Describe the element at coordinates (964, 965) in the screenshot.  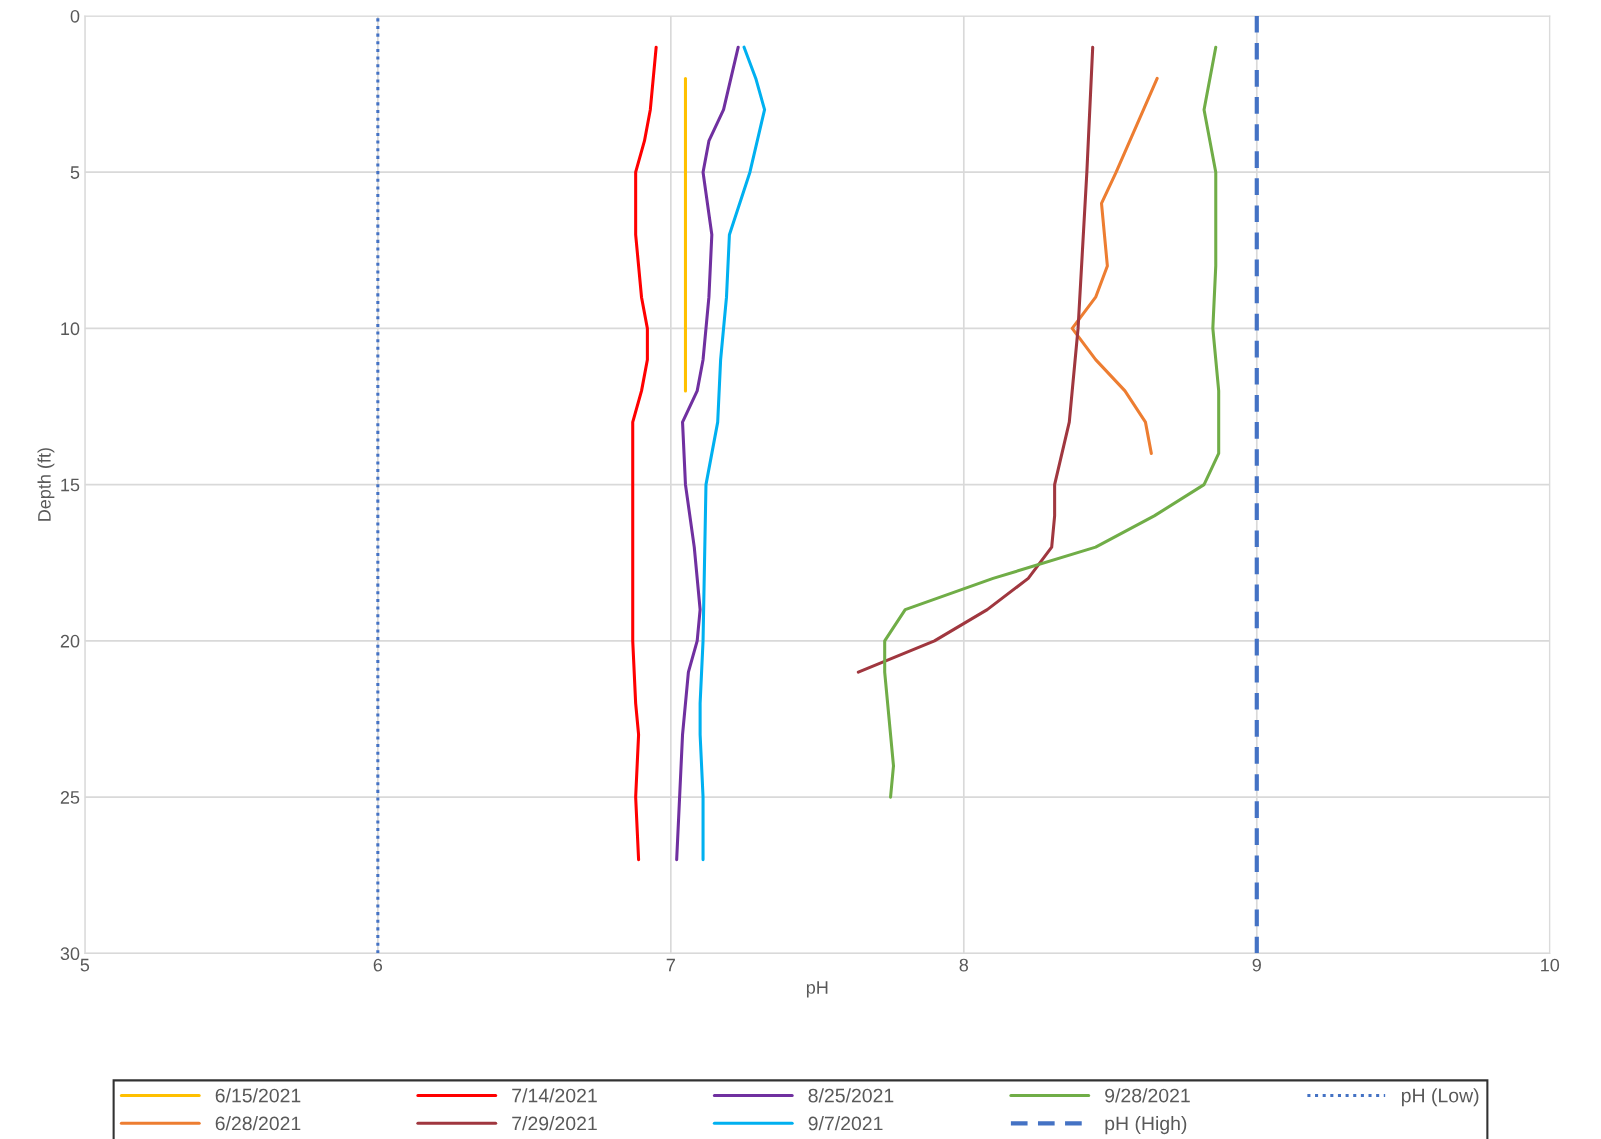
I see `x-tick-label: 8` at that location.